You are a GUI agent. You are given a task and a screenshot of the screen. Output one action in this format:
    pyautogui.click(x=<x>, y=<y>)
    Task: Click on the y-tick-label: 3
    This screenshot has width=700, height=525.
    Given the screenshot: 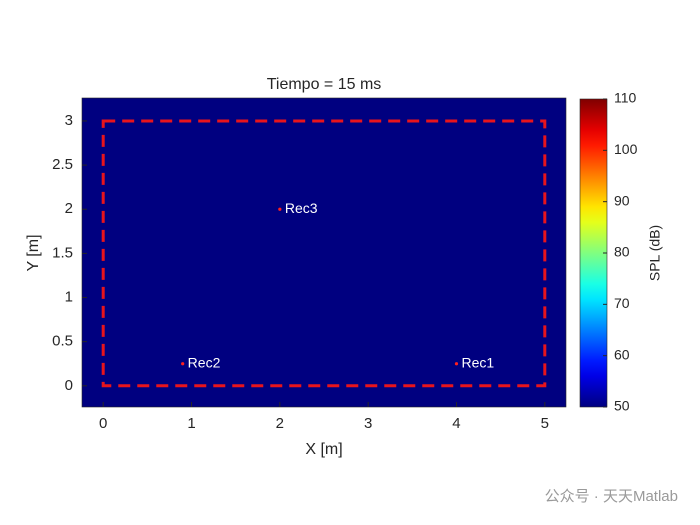 What is the action you would take?
    pyautogui.click(x=69, y=120)
    